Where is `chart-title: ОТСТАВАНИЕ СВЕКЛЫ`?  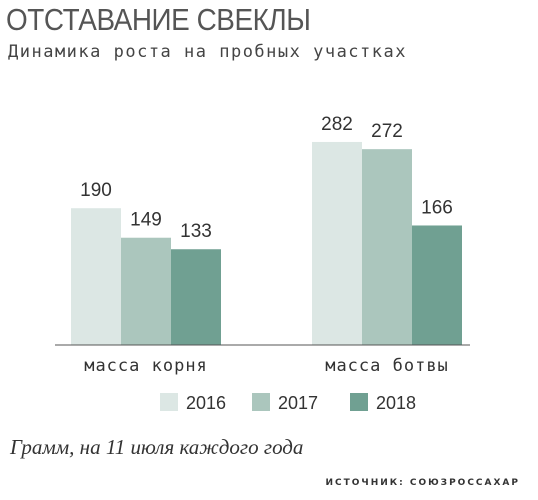 chart-title: ОТСТАВАНИЕ СВЕКЛЫ is located at coordinates (158, 19).